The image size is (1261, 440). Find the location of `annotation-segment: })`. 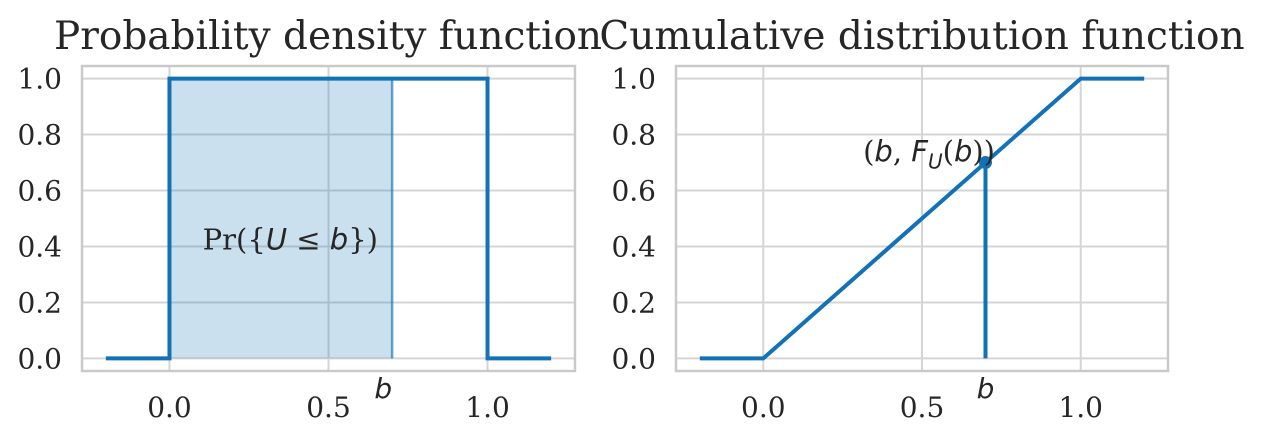

annotation-segment: }) is located at coordinates (363, 239).